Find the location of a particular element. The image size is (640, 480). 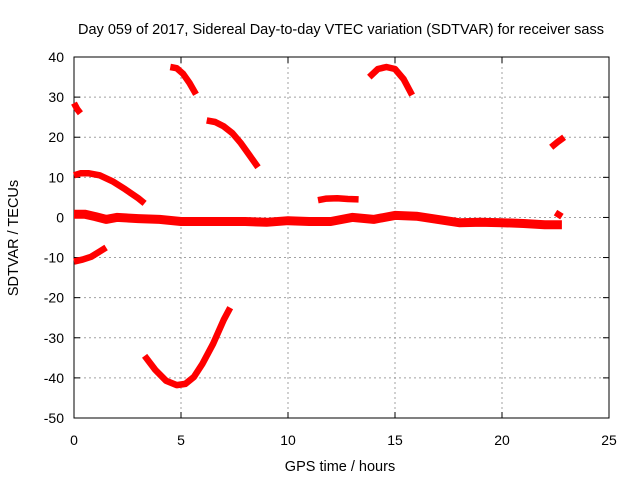

series-arc-d is located at coordinates (184, 79).